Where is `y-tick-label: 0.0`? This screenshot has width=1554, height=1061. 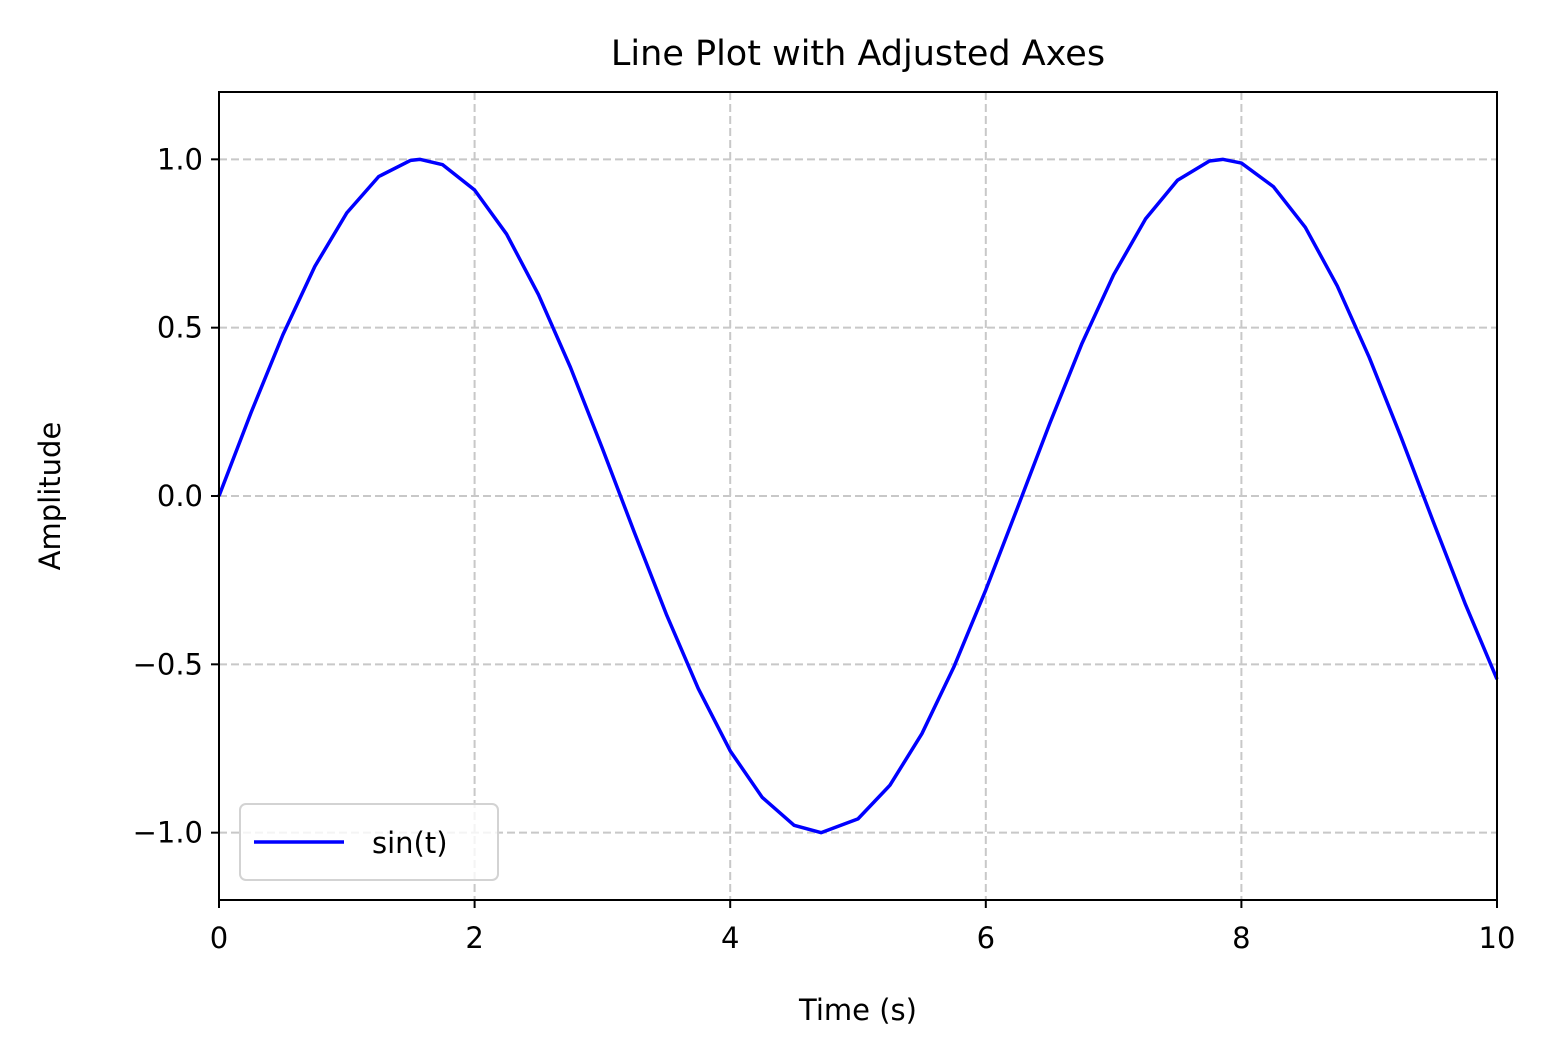
y-tick-label: 0.0 is located at coordinates (180, 496).